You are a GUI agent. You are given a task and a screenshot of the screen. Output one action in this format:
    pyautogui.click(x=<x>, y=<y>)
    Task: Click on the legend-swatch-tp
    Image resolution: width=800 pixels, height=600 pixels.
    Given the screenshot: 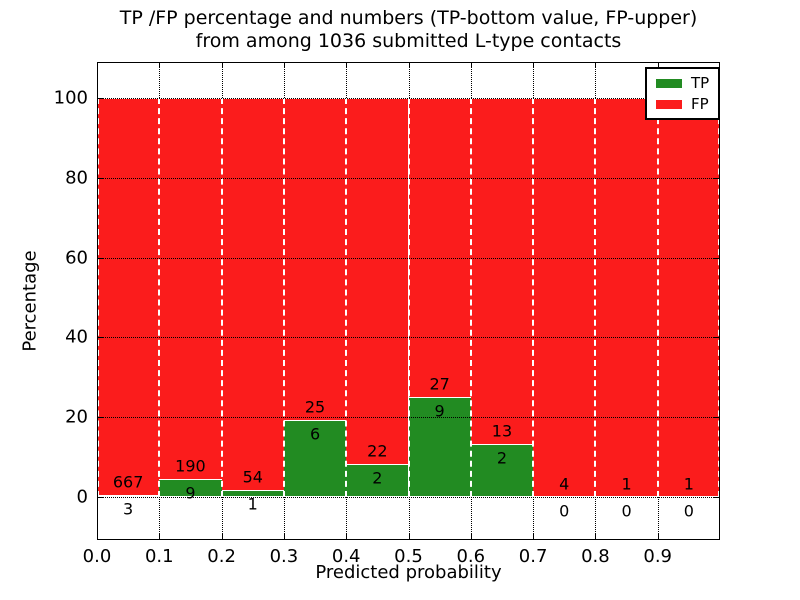 What is the action you would take?
    pyautogui.click(x=669, y=83)
    